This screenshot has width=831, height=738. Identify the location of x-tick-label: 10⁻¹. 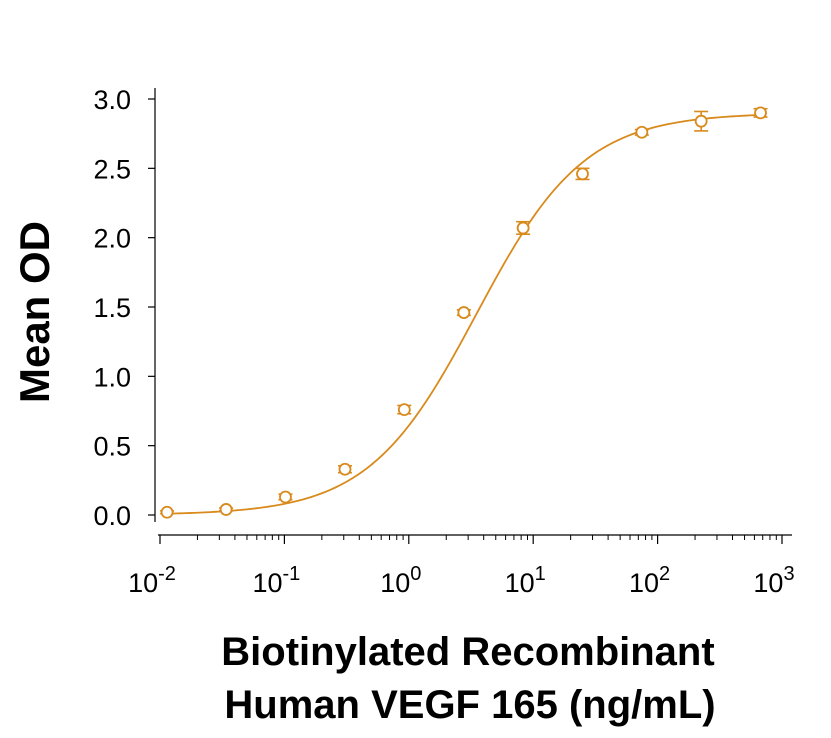
(276, 580).